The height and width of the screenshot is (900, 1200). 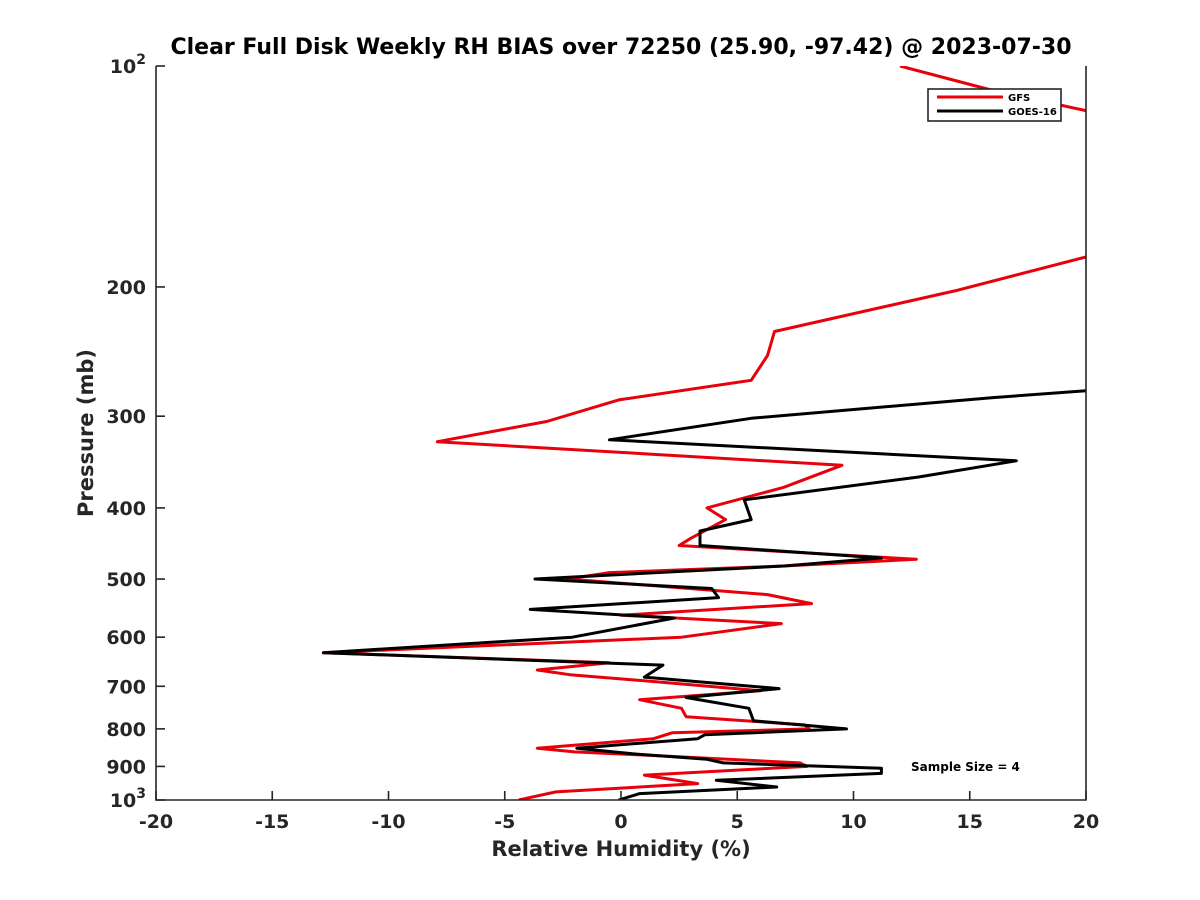 I want to click on legend: GFS GOES-16, so click(x=994, y=105).